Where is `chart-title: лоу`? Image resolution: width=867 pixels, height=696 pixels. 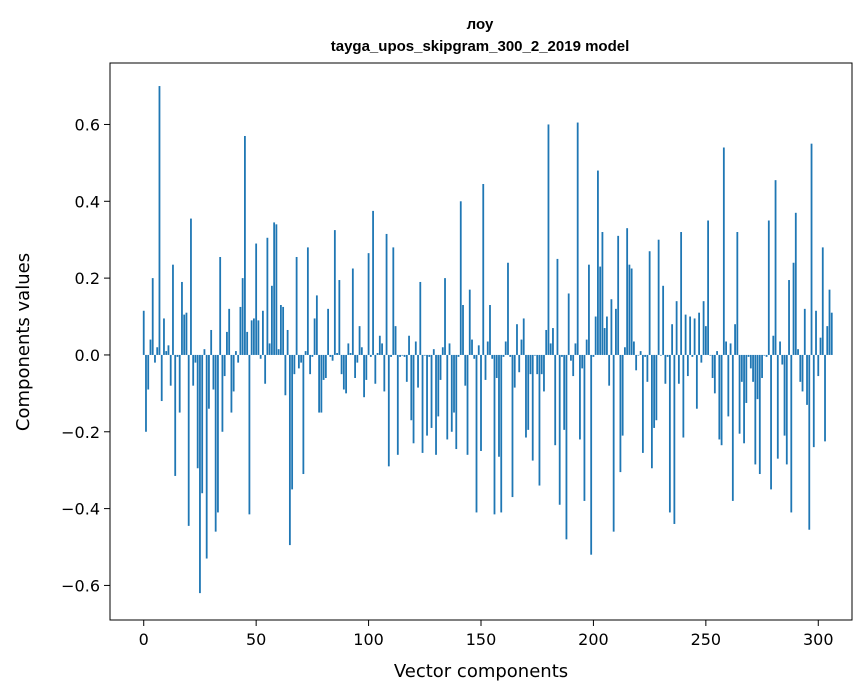 chart-title: лоу is located at coordinates (480, 24).